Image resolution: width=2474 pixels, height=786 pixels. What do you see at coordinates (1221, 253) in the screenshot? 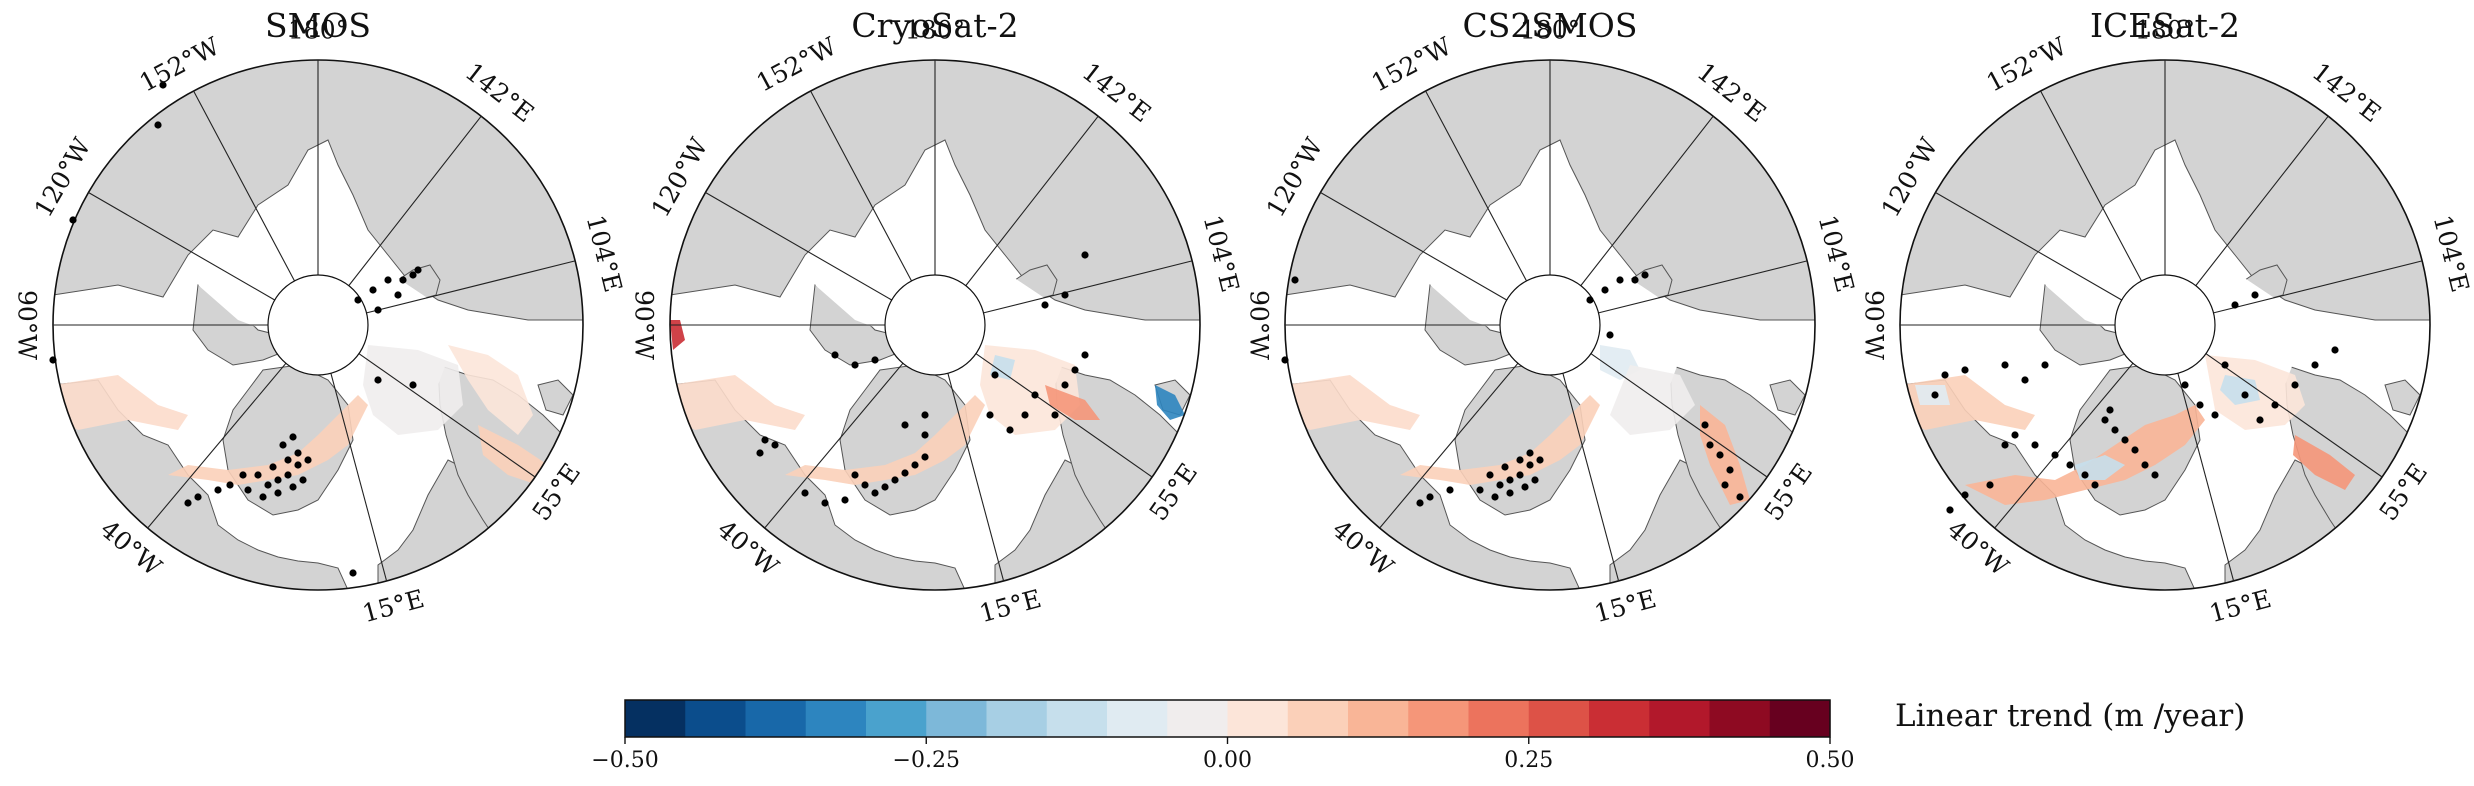
I see `longitude-label: 104°E` at bounding box center [1221, 253].